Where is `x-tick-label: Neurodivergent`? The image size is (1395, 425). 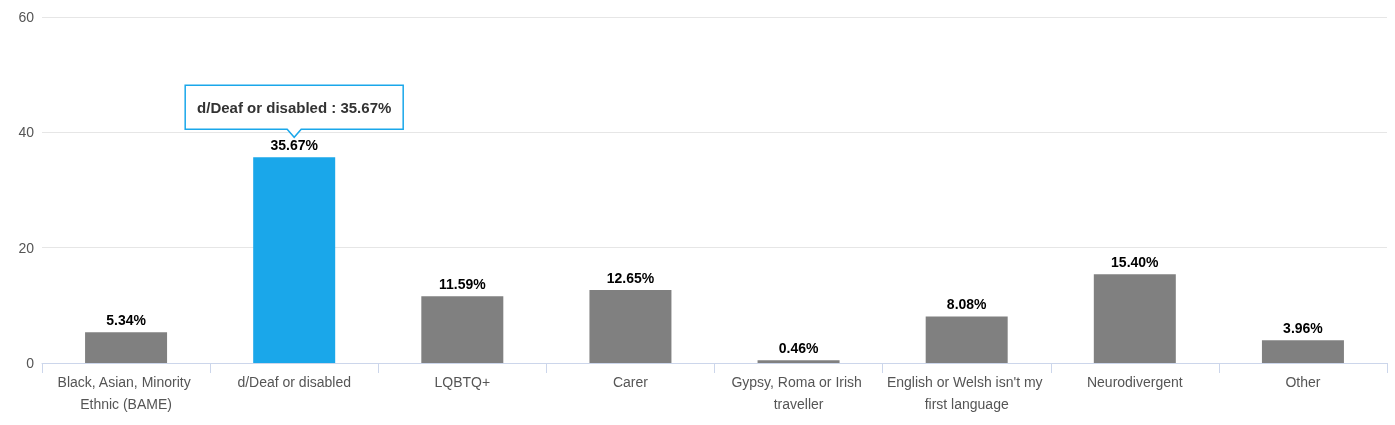
x-tick-label: Neurodivergent is located at coordinates (1134, 382).